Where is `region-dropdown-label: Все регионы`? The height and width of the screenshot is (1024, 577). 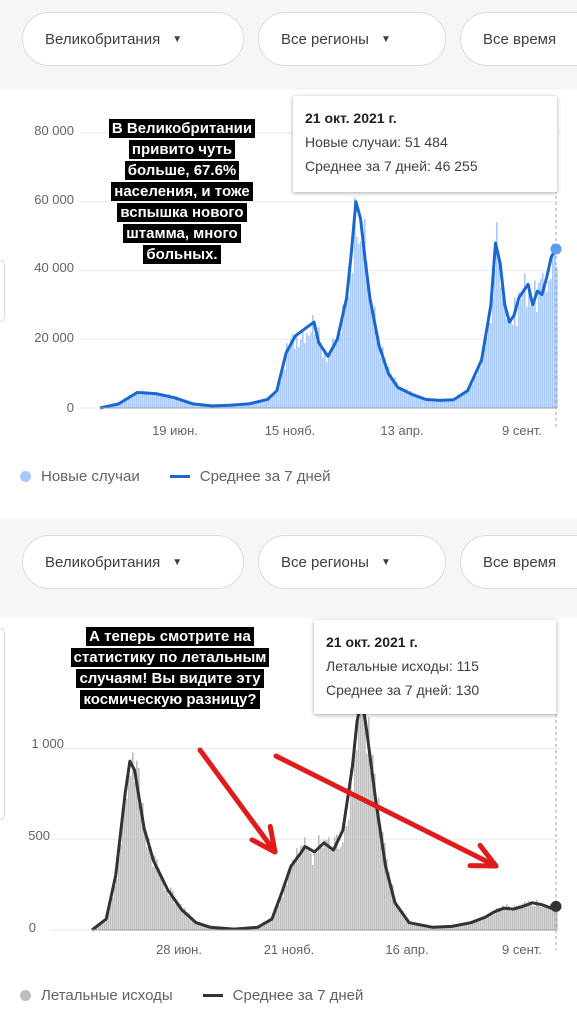
region-dropdown-label: Все регионы is located at coordinates (325, 562).